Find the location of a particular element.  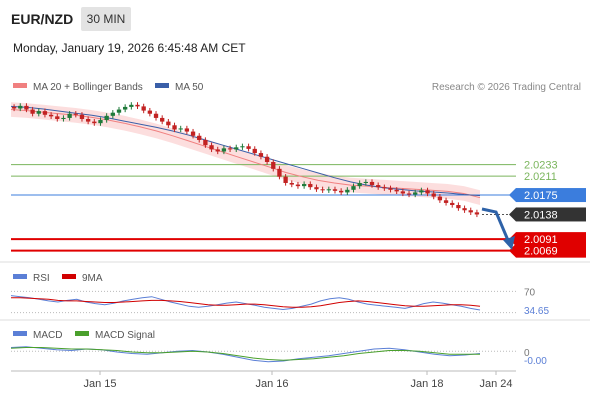

macd-current-value: -0.00 is located at coordinates (535, 361).